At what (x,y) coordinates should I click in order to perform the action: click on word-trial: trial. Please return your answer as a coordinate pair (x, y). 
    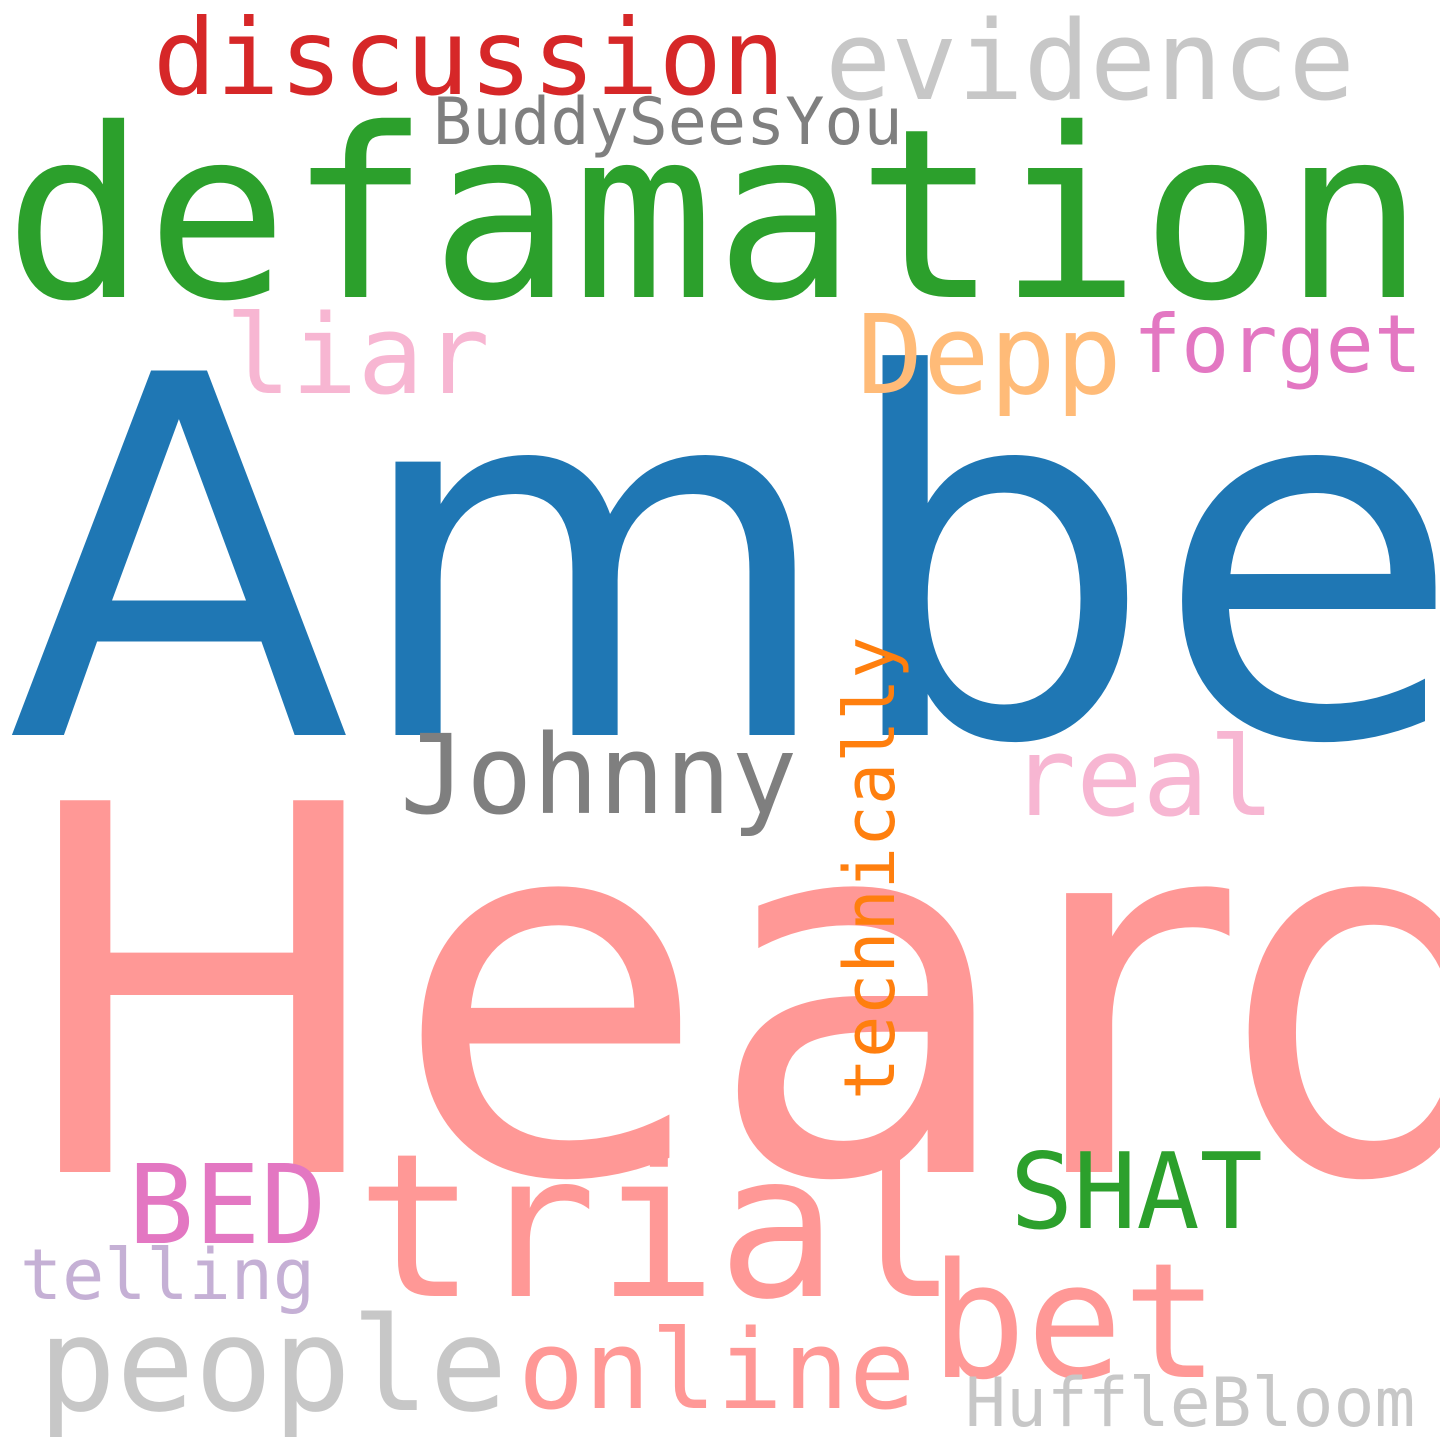
    Looking at the image, I should click on (657, 1227).